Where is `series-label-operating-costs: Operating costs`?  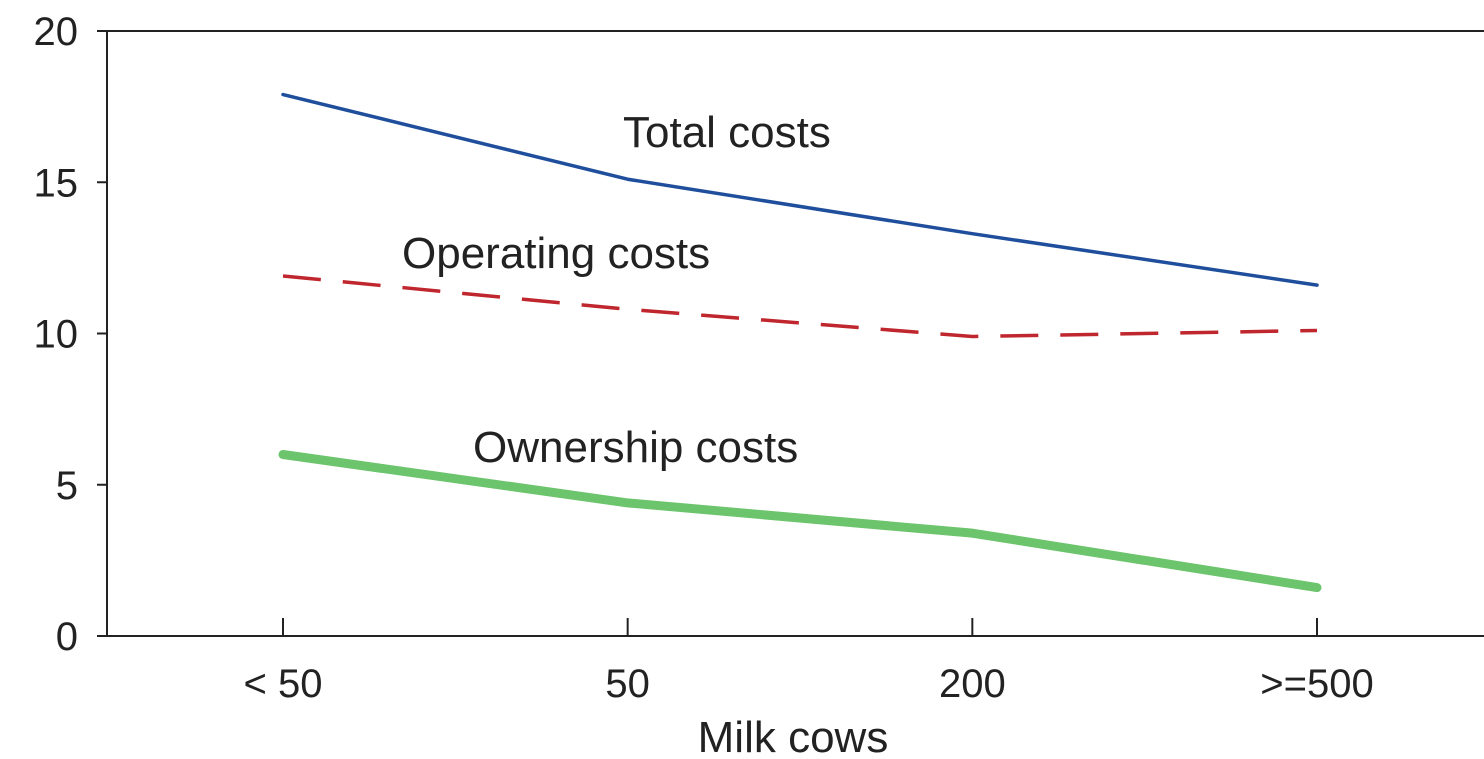
series-label-operating-costs: Operating costs is located at coordinates (556, 253).